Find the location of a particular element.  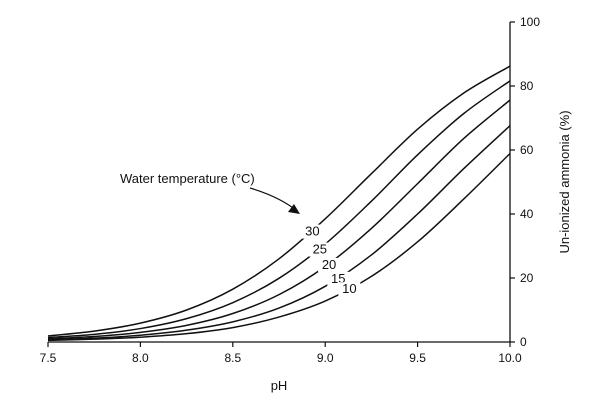

series-label-25: 25 is located at coordinates (320, 249).